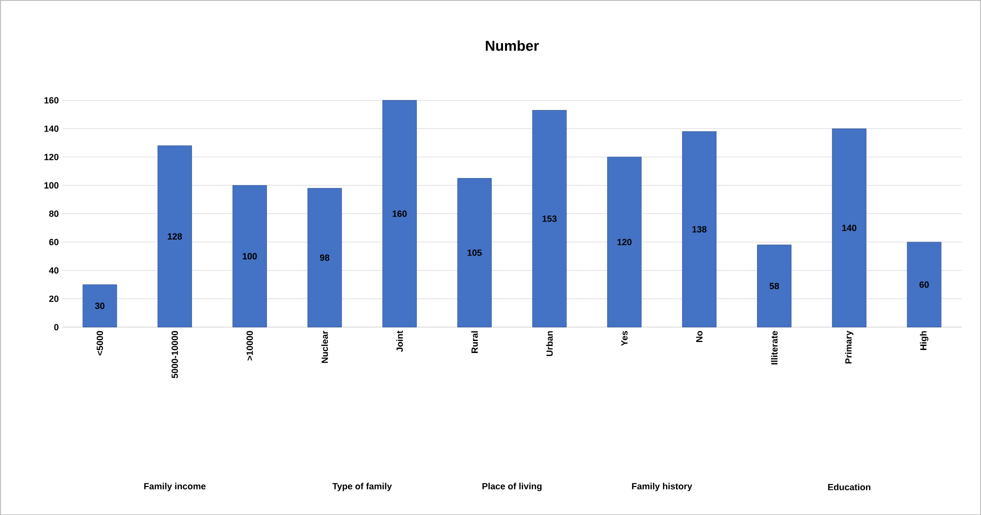 The image size is (981, 515). I want to click on data-label: 60, so click(924, 284).